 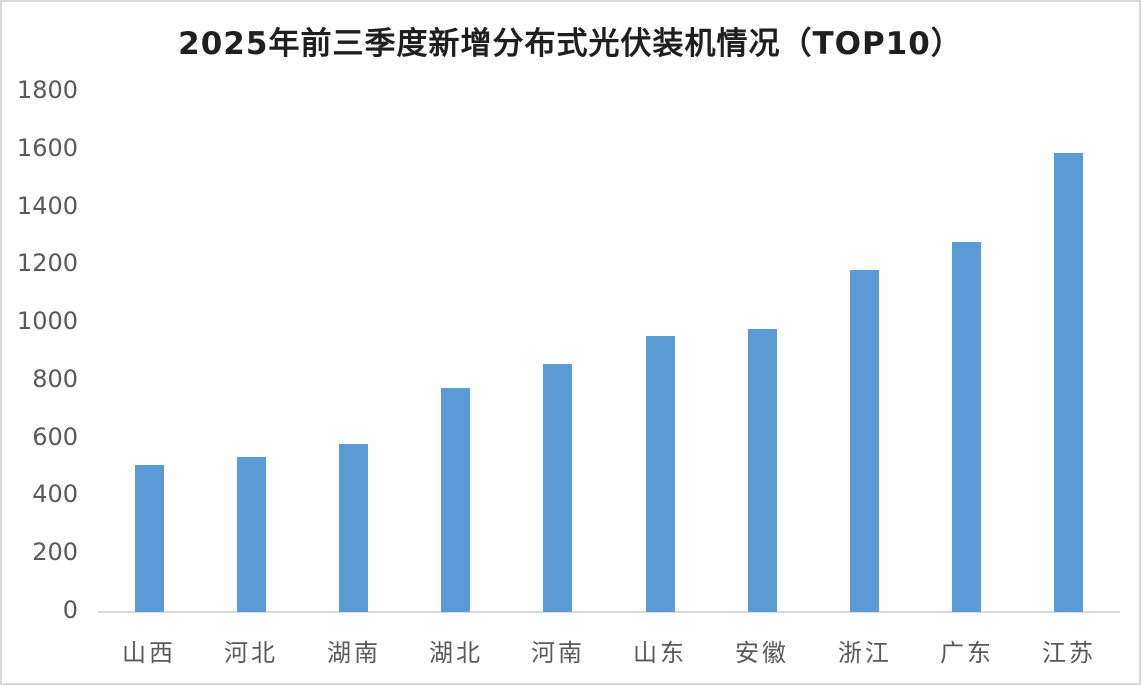 I want to click on bar-山西, so click(x=149, y=538).